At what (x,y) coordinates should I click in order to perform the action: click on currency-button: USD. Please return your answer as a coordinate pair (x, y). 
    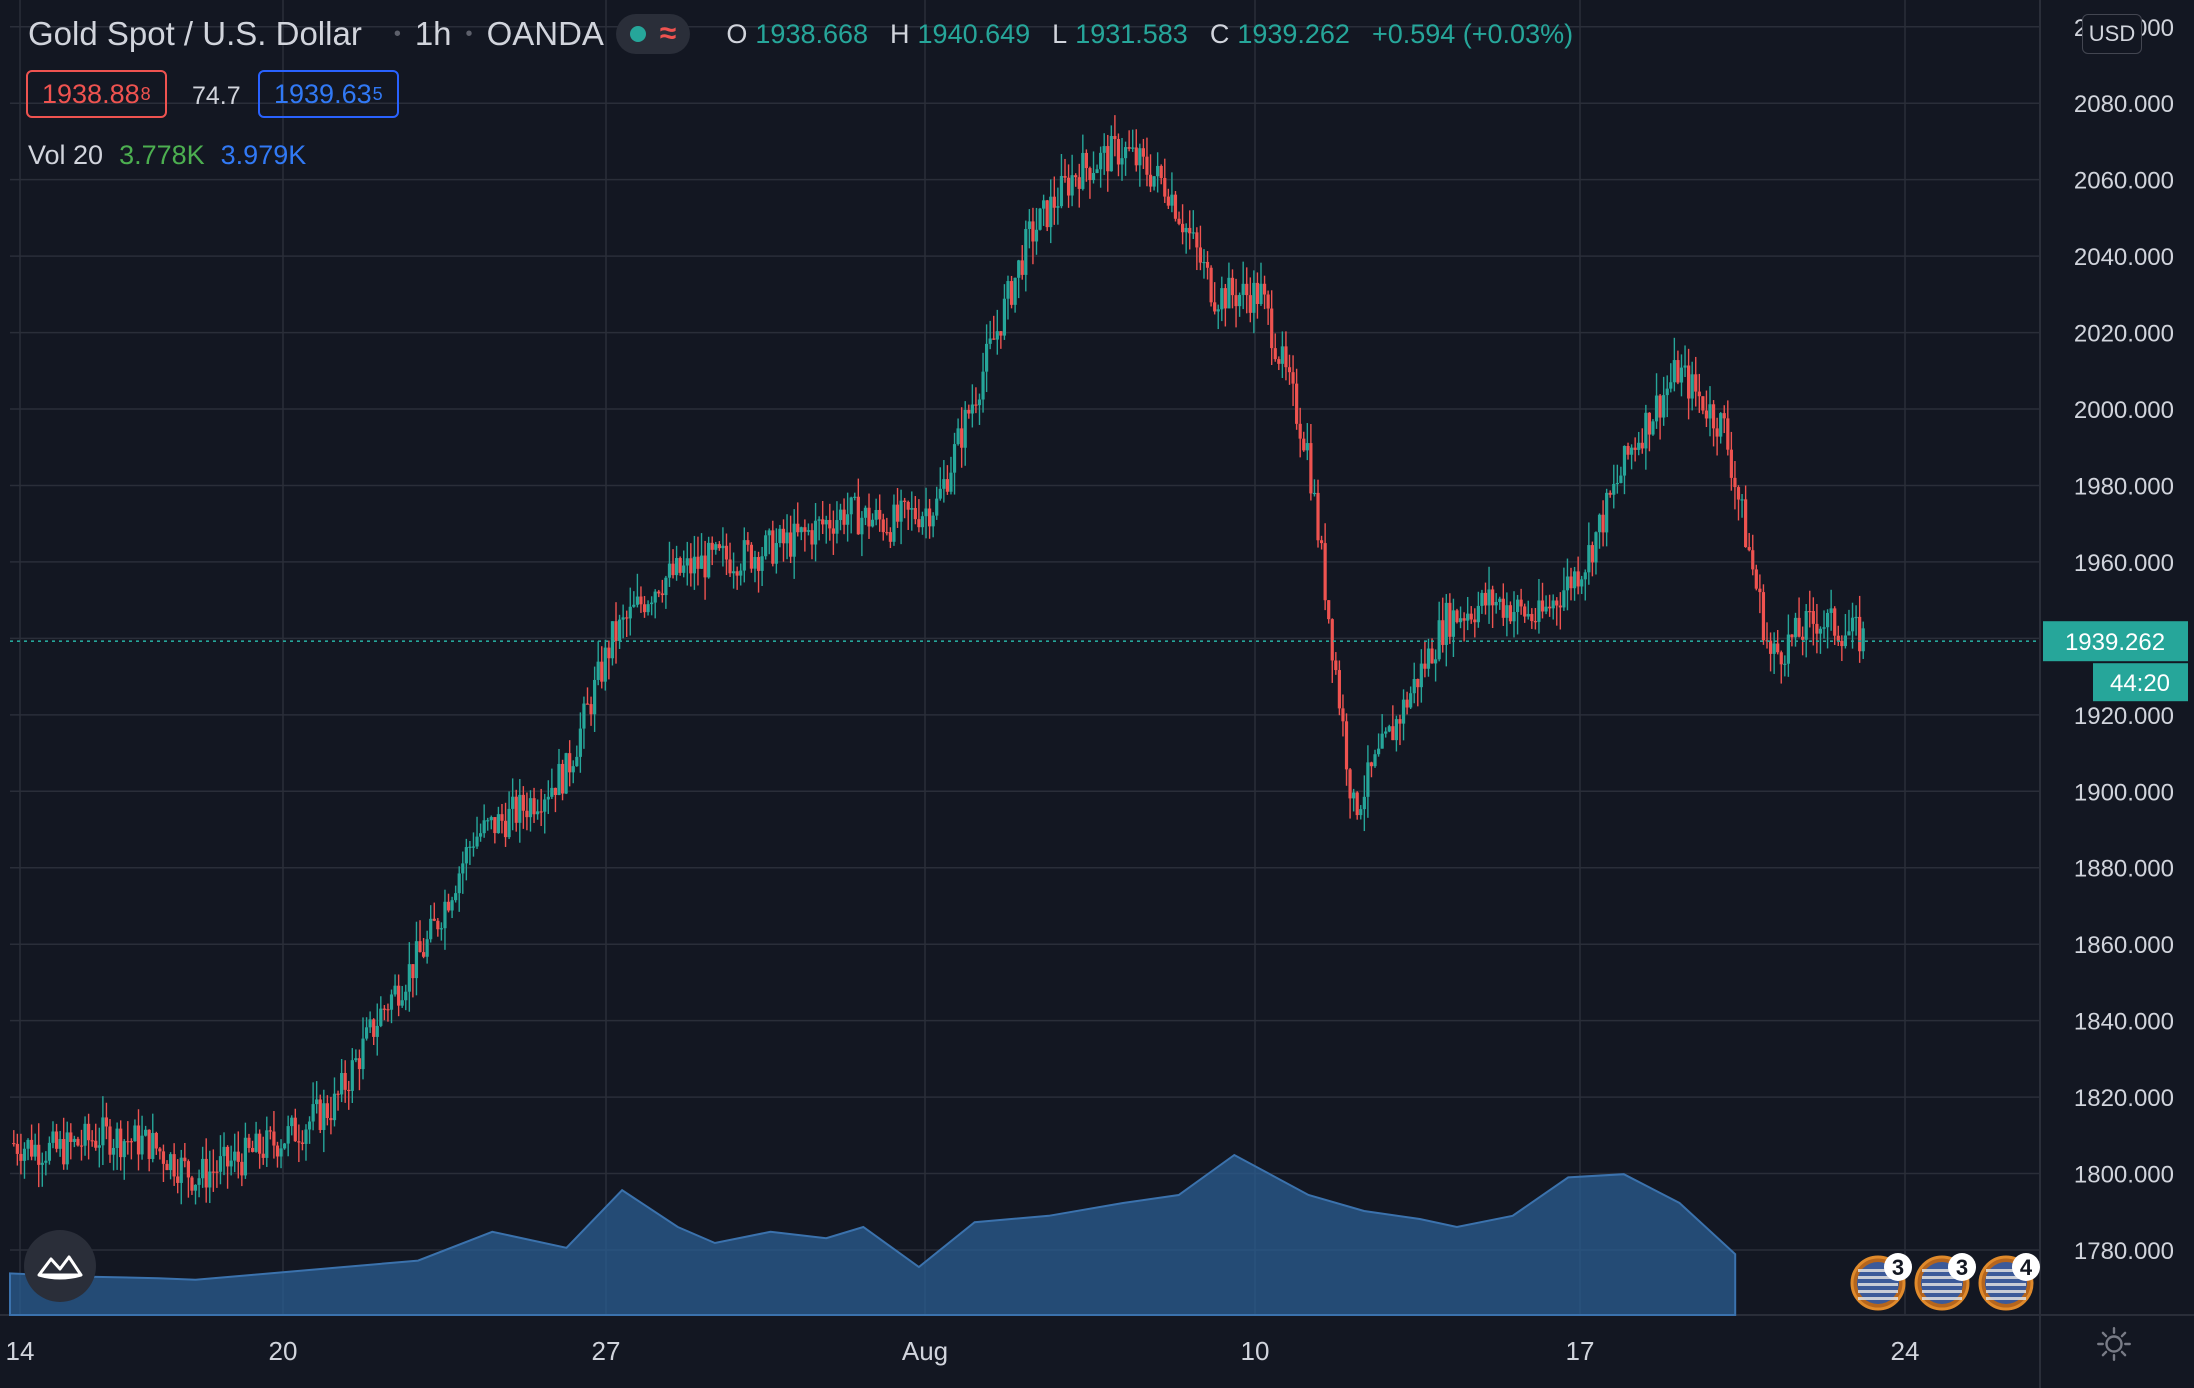
    Looking at the image, I should click on (2112, 34).